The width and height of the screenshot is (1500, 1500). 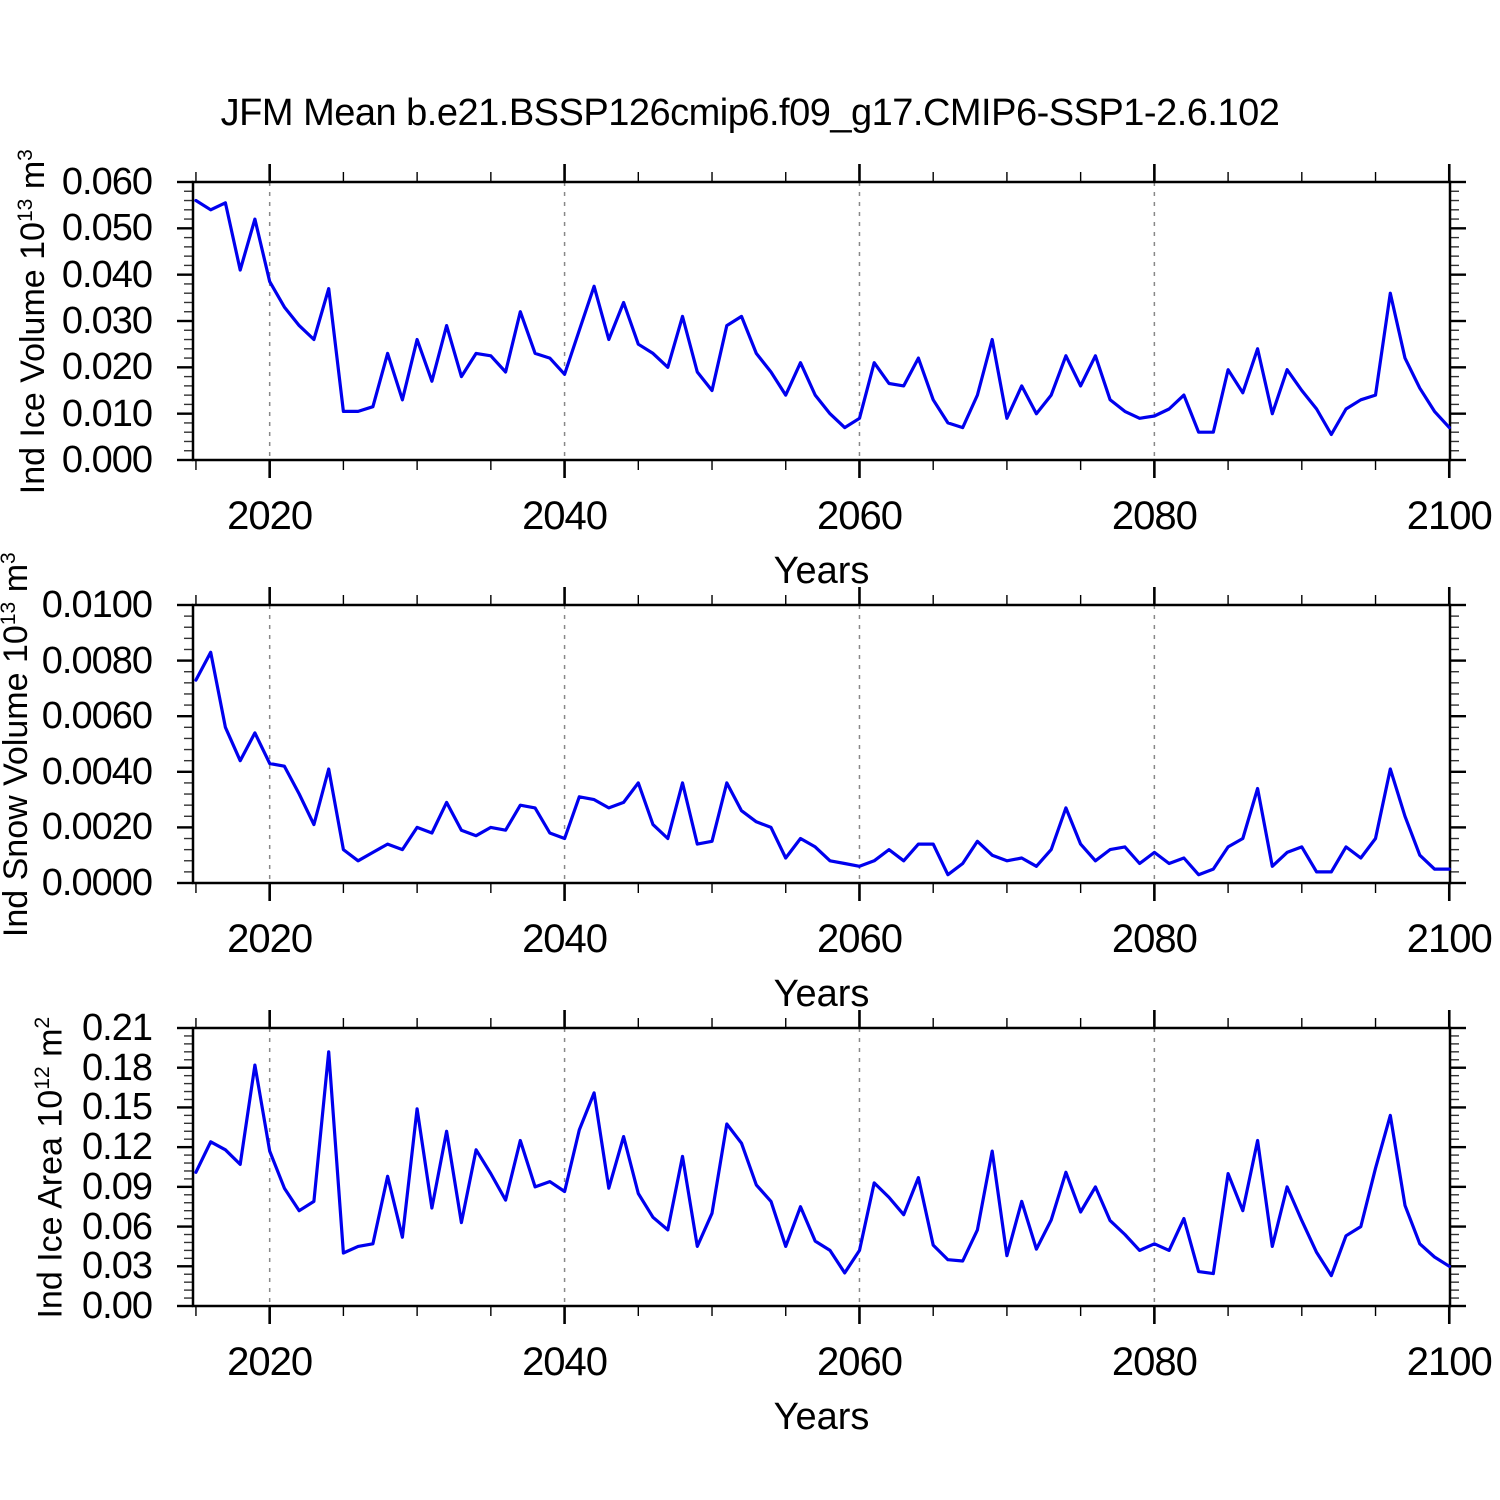 What do you see at coordinates (821, 994) in the screenshot?
I see `x-axis-title-snow-volume: Years` at bounding box center [821, 994].